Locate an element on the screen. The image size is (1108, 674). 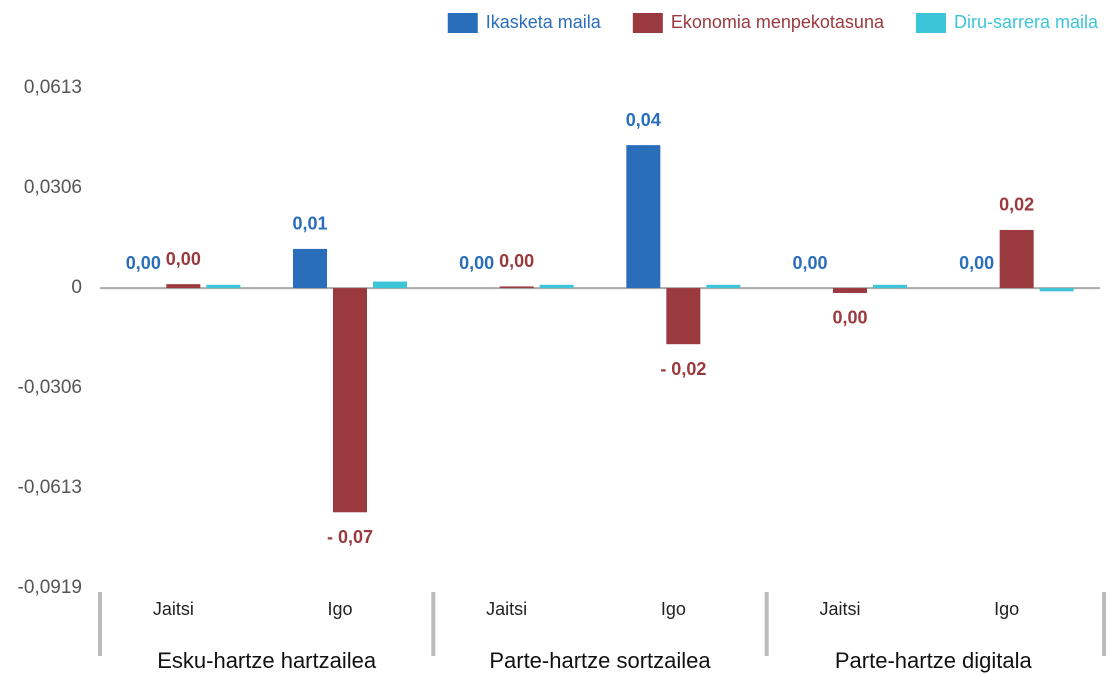
y-tick-label: -0,0919 is located at coordinates (50, 587).